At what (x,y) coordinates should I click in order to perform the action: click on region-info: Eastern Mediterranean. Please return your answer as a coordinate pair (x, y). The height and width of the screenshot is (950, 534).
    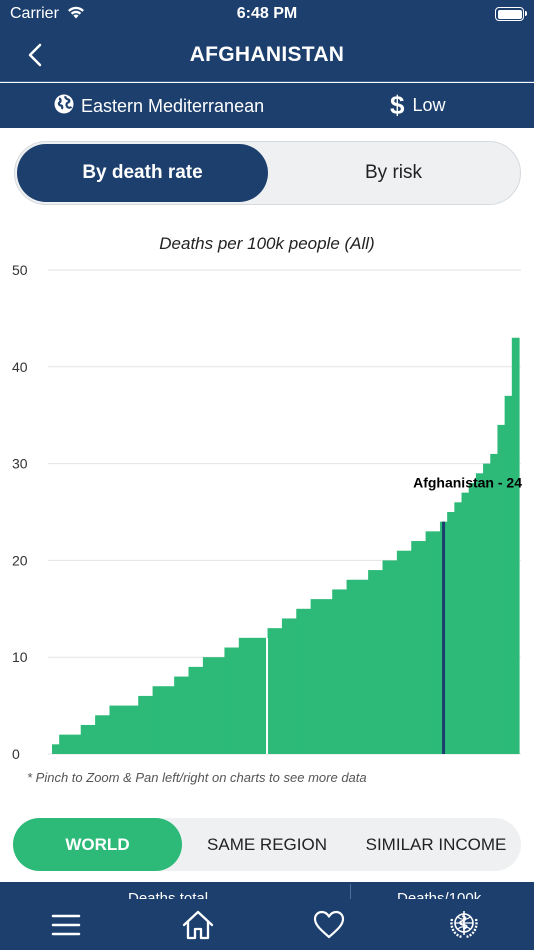
    Looking at the image, I should click on (159, 106).